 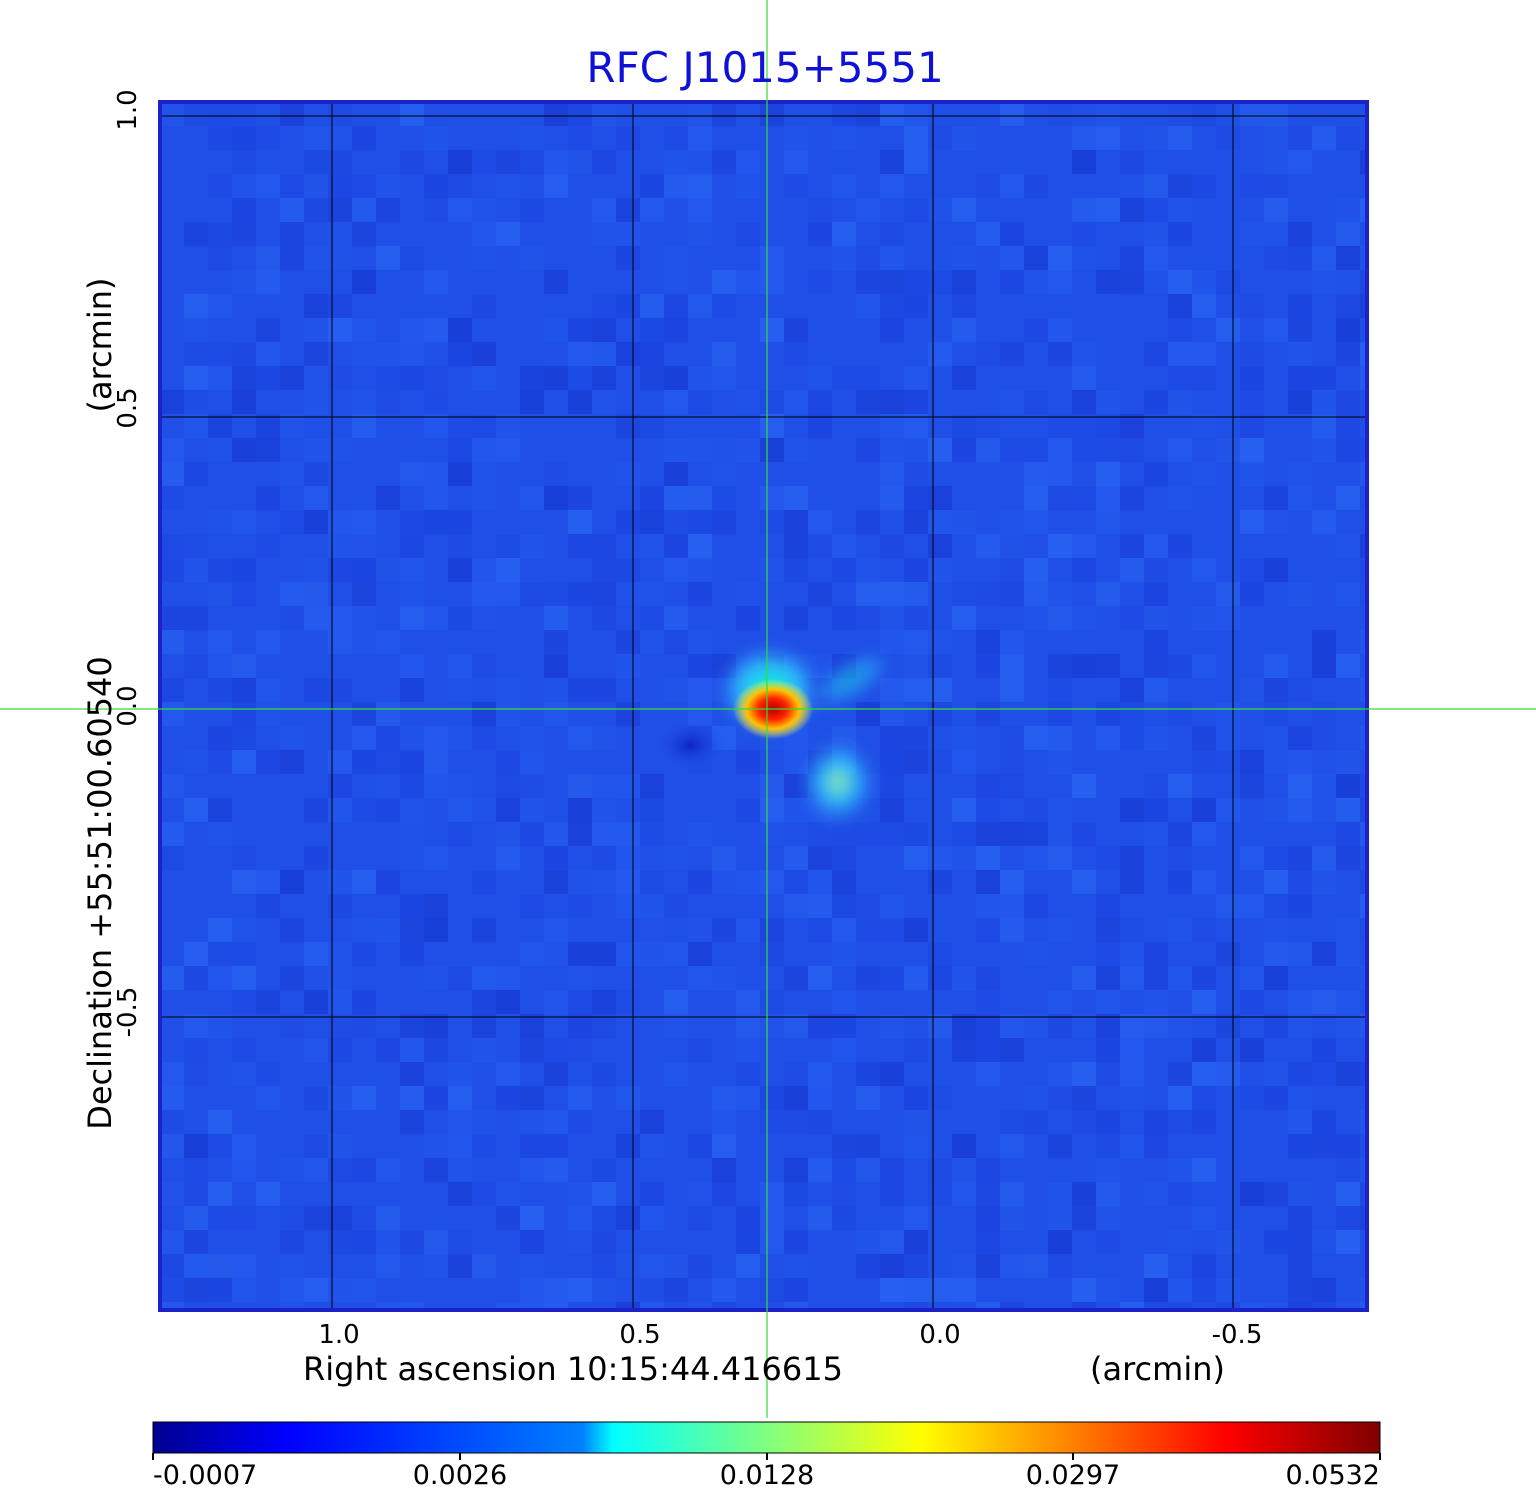 I want to click on colorbar-label: -0.0007, so click(x=205, y=1475).